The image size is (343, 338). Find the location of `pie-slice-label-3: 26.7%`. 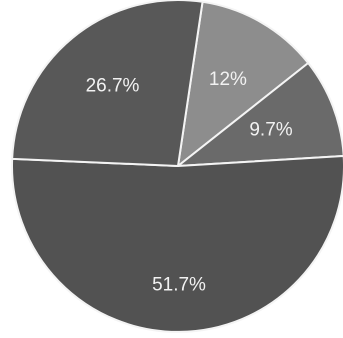

pie-slice-label-3: 26.7% is located at coordinates (113, 86).